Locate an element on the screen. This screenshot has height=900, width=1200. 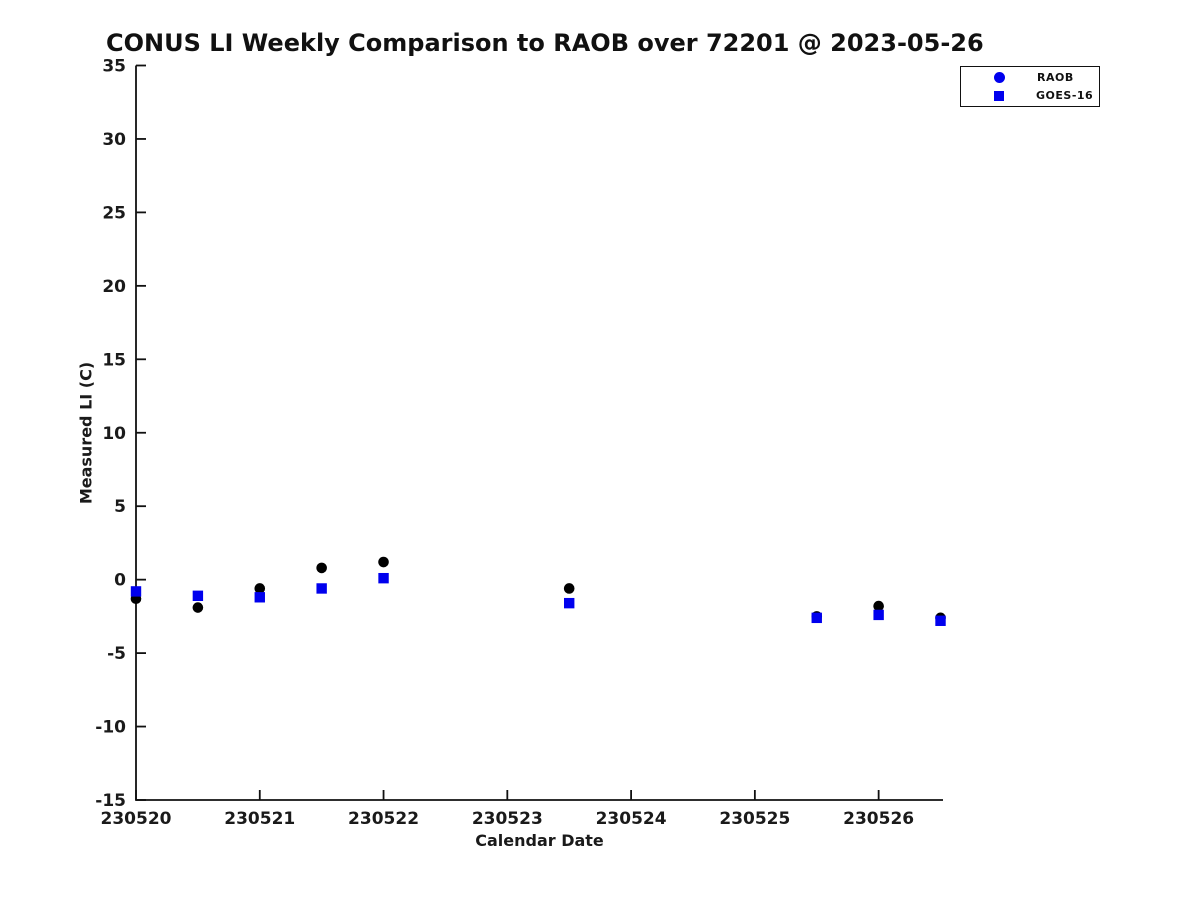
x-axis-label: Calendar Date is located at coordinates (539, 840).